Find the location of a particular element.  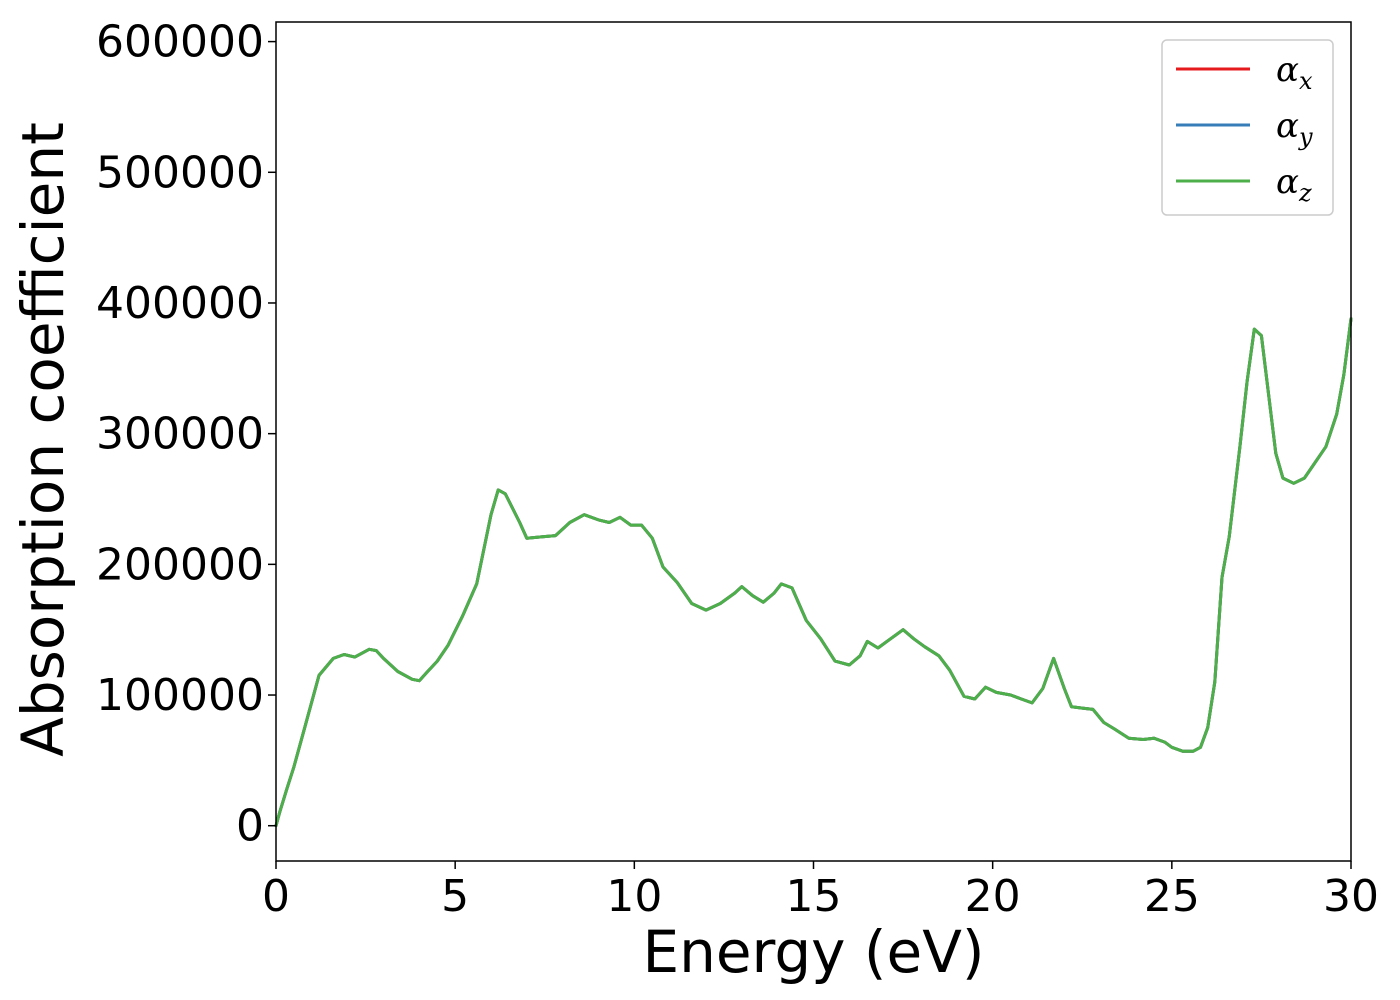

x-axis: 0 5 10 15 20 25 30 is located at coordinates (820, 891).